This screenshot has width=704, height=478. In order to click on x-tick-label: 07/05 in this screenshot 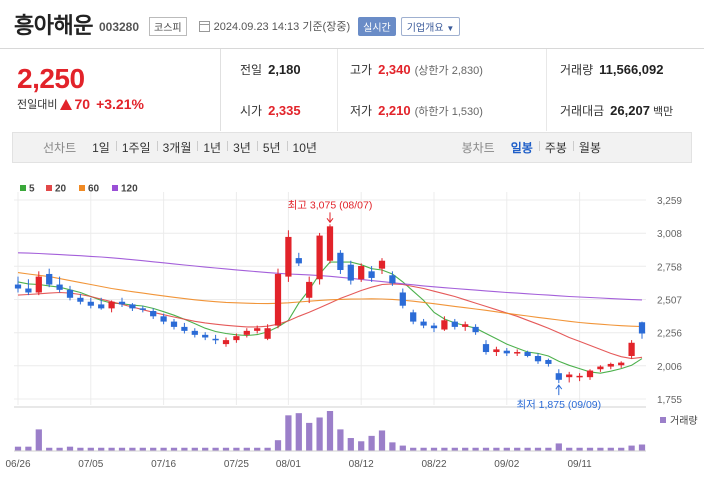, I will do `click(90, 464)`.